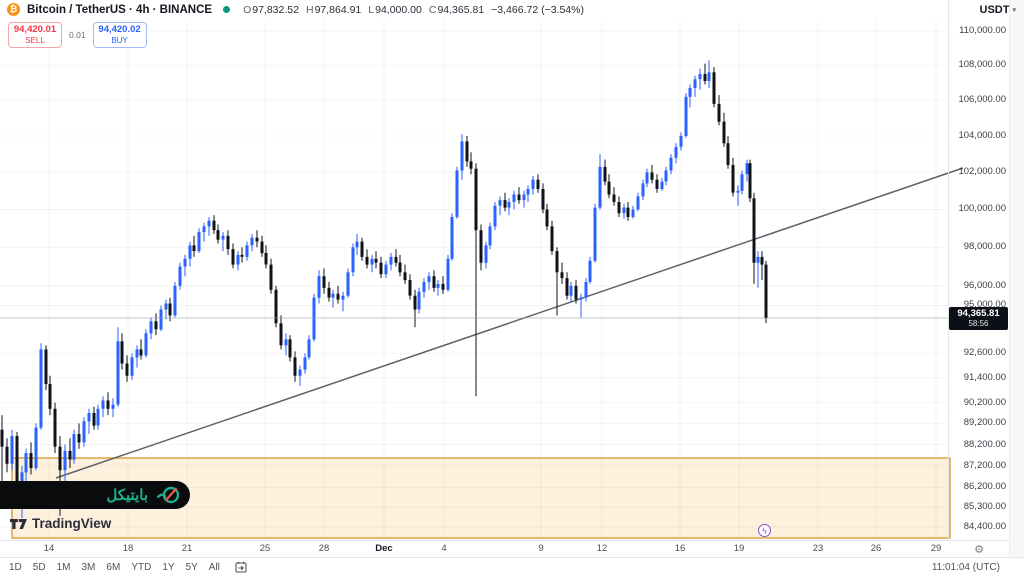 The height and width of the screenshot is (576, 1024). What do you see at coordinates (141, 567) in the screenshot?
I see `range-ytd: YTD` at bounding box center [141, 567].